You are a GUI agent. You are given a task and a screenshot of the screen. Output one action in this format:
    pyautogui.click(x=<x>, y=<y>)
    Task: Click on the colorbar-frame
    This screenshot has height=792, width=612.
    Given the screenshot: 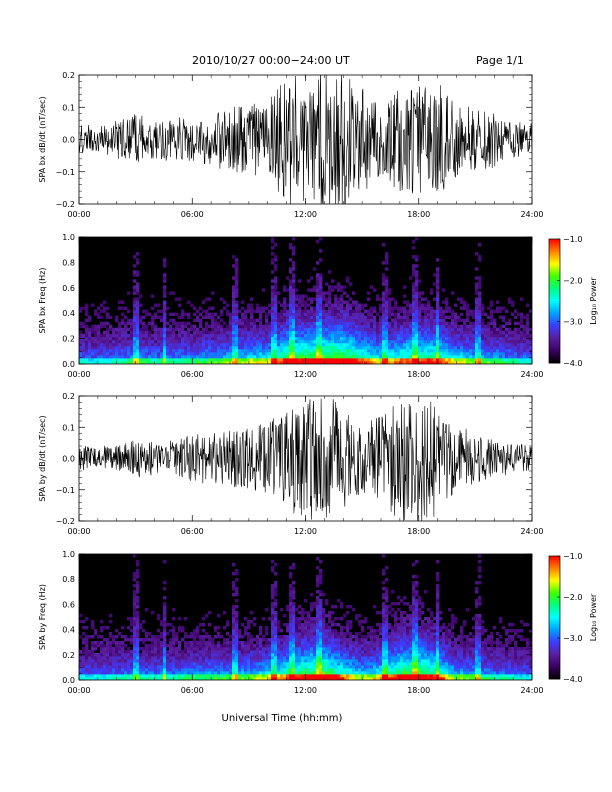 What is the action you would take?
    pyautogui.click(x=554, y=301)
    